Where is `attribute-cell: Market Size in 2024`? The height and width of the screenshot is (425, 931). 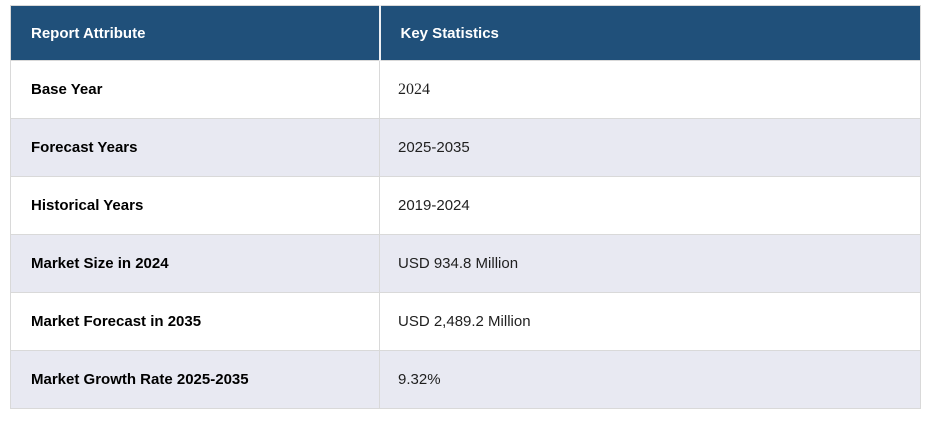 attribute-cell: Market Size in 2024 is located at coordinates (195, 263).